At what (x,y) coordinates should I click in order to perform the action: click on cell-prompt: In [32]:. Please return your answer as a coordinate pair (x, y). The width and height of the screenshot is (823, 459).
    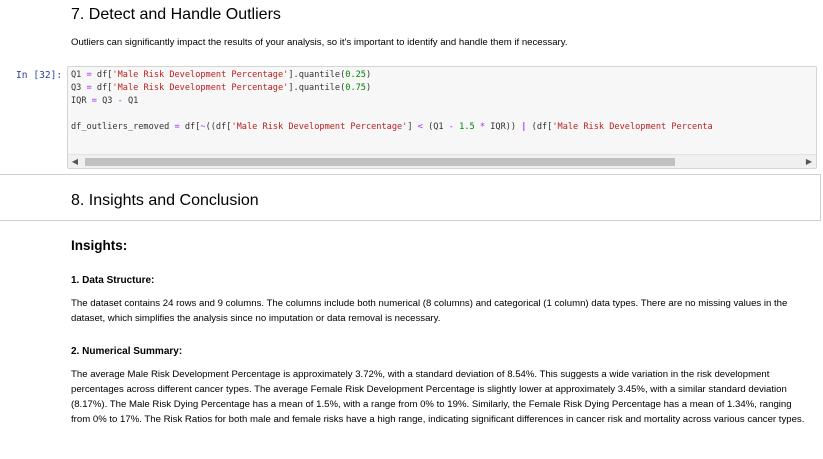
    Looking at the image, I should click on (39, 75).